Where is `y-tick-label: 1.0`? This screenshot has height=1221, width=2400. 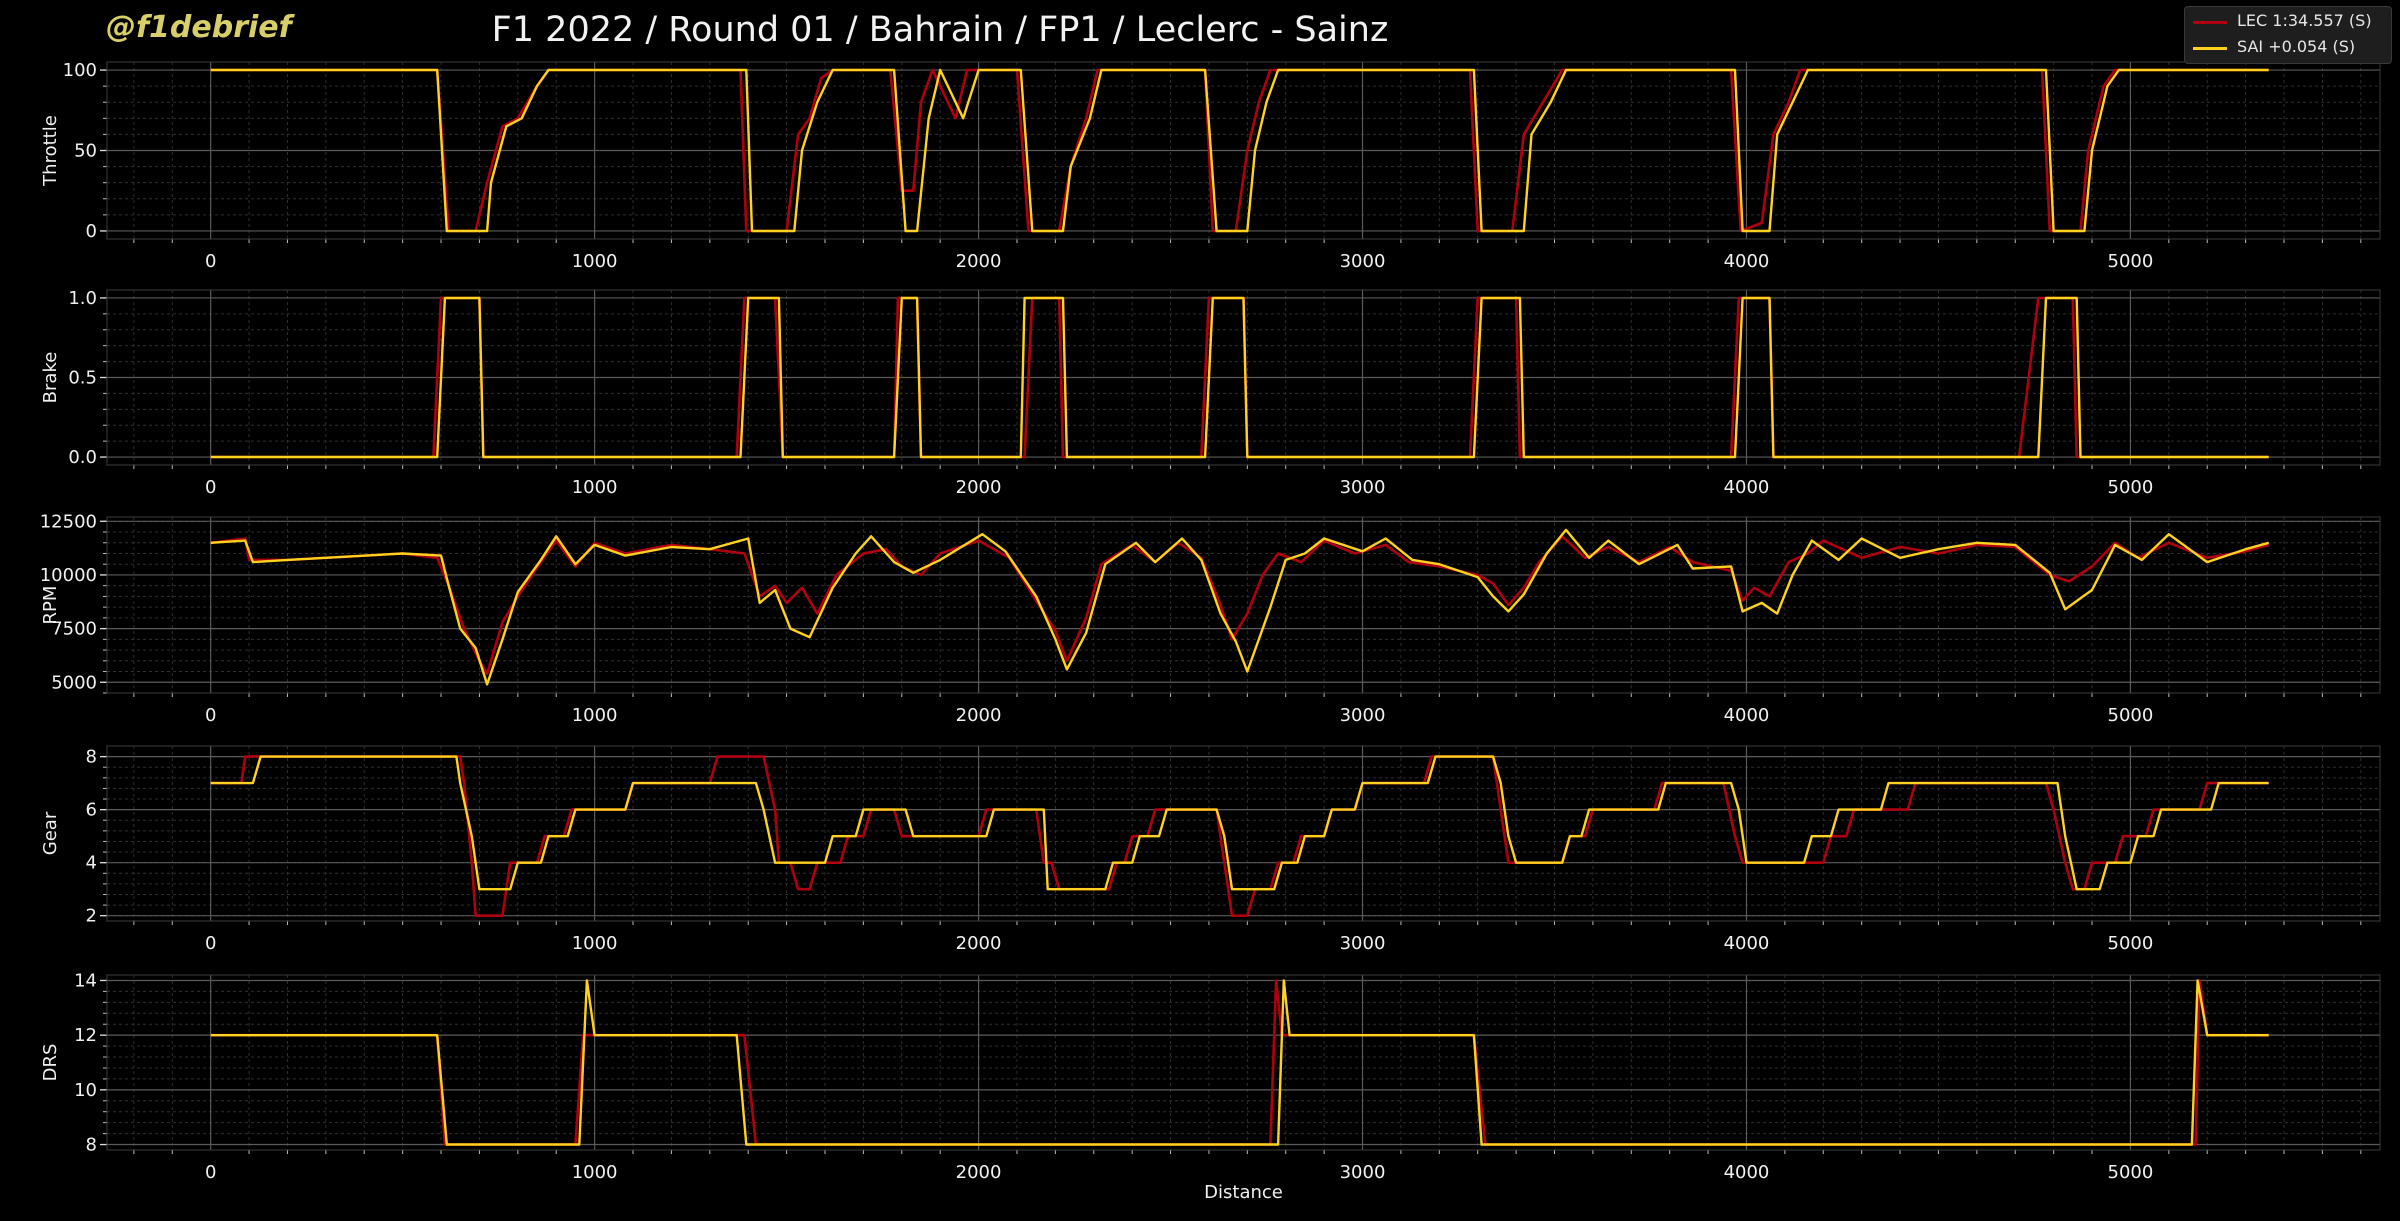
y-tick-label: 1.0 is located at coordinates (82, 298).